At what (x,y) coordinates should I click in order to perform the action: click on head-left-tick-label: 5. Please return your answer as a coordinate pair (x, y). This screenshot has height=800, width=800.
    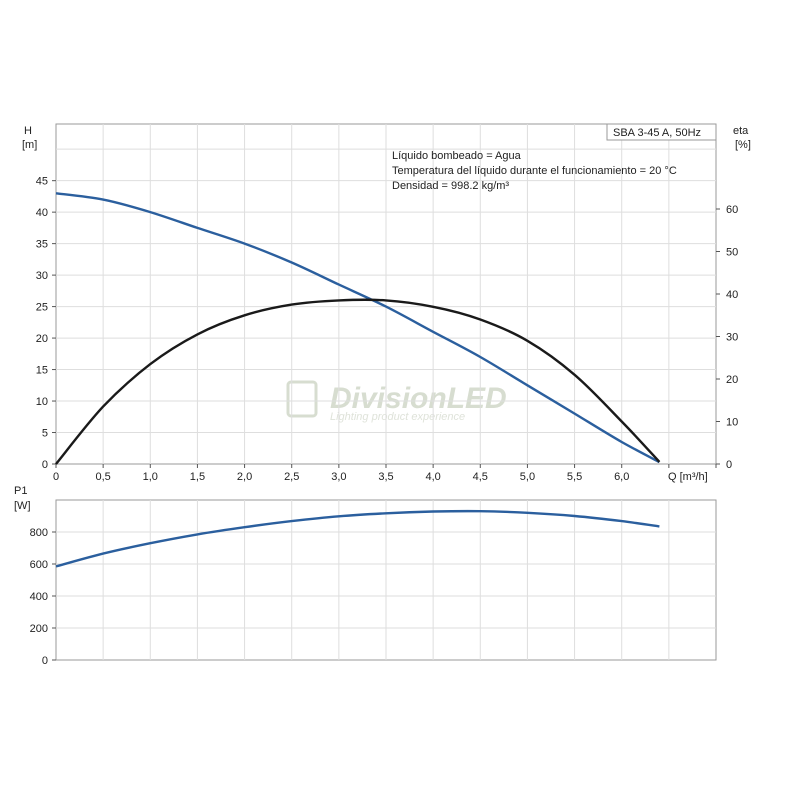
    Looking at the image, I should click on (45, 434).